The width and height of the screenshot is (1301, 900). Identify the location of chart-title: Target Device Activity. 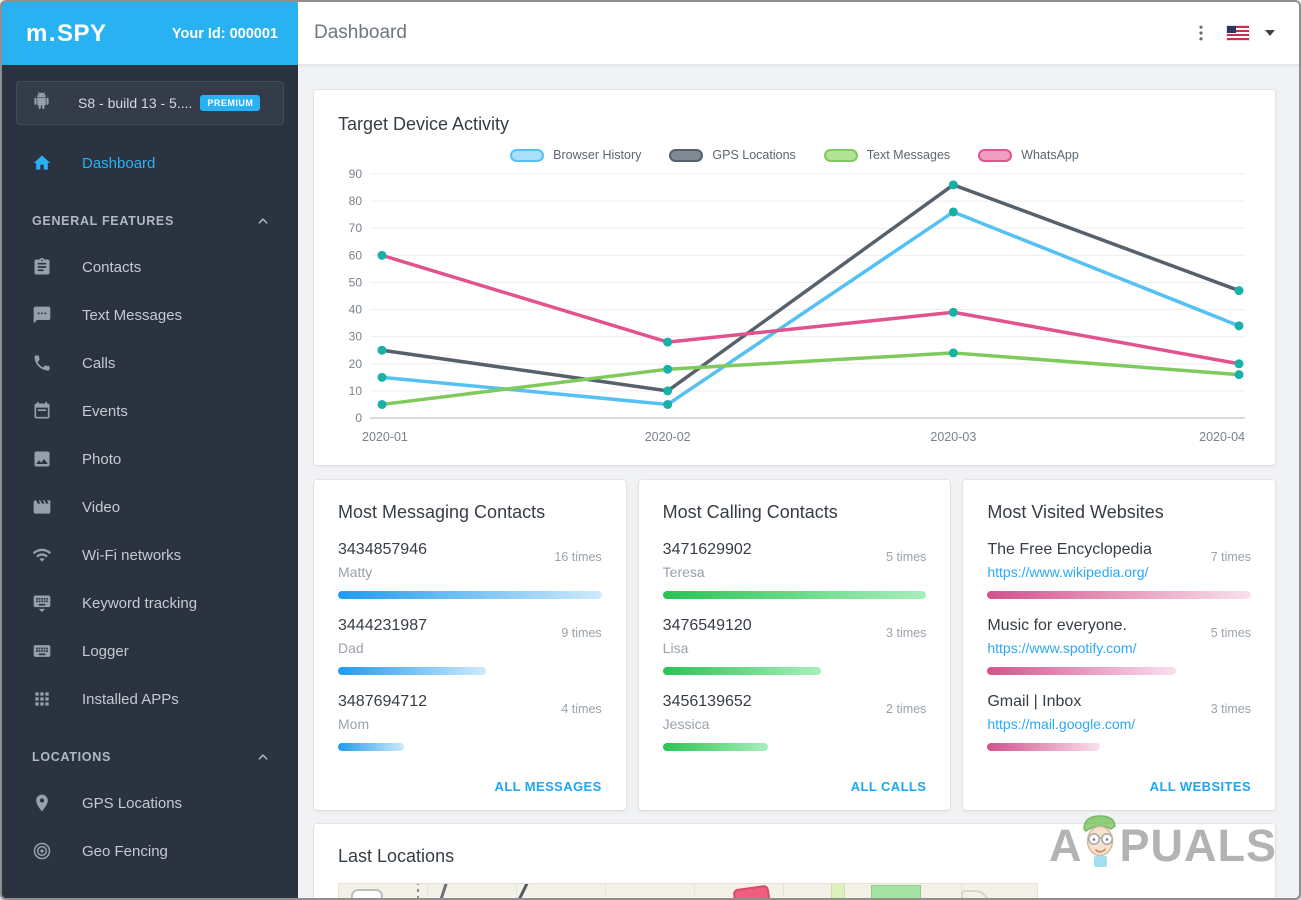
(424, 124).